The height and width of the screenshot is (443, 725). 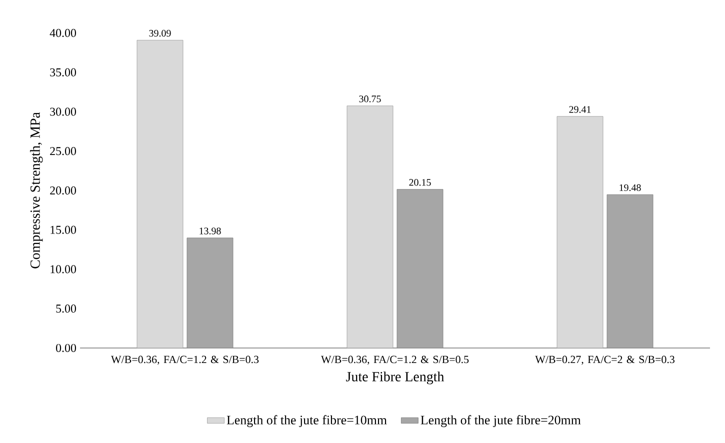 I want to click on y-tick-label: 5.00, so click(x=66, y=308).